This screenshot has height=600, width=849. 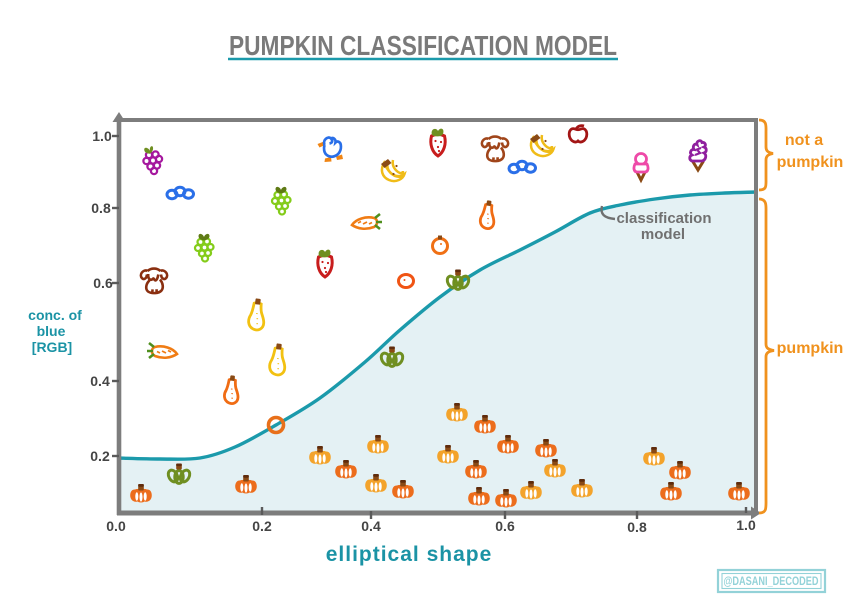 What do you see at coordinates (52, 347) in the screenshot?
I see `svg-text: [RGB]` at bounding box center [52, 347].